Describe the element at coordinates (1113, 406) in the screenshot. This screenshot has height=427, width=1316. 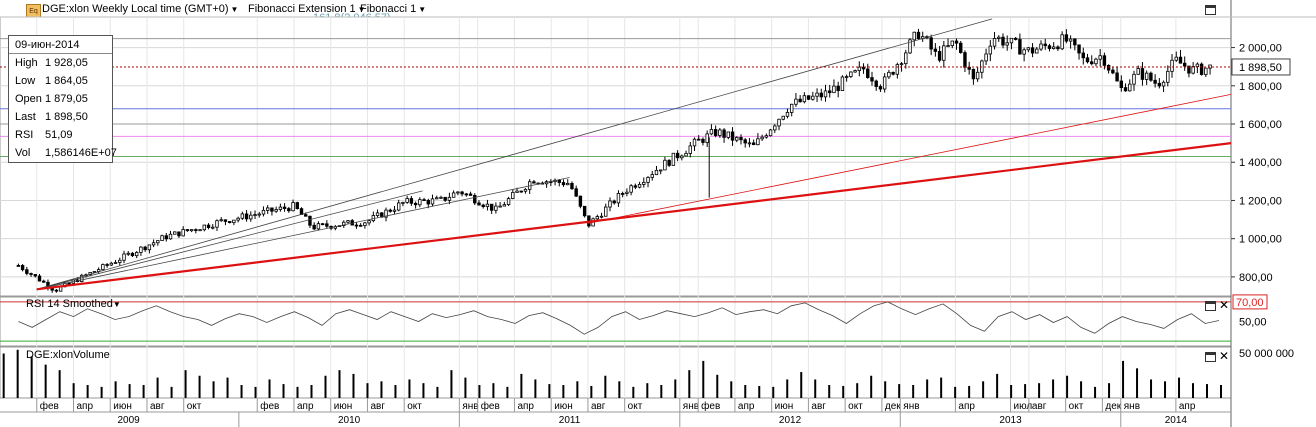
I see `month-tick-label: дек` at that location.